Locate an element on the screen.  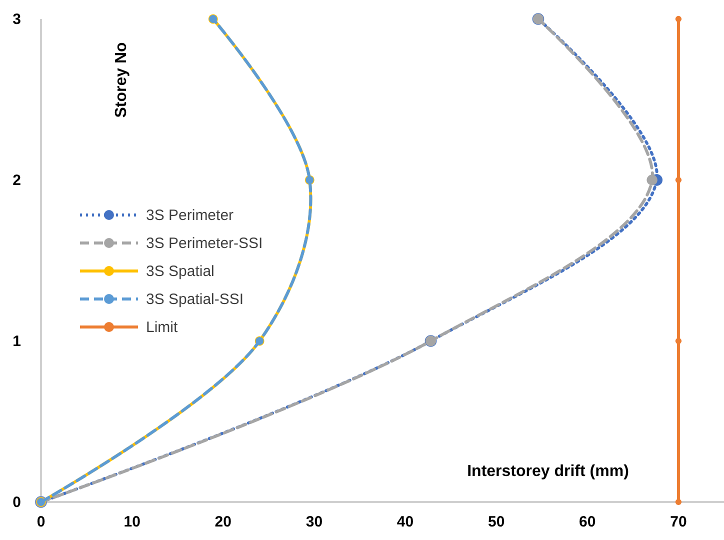
x-tick-label: 50 is located at coordinates (496, 522).